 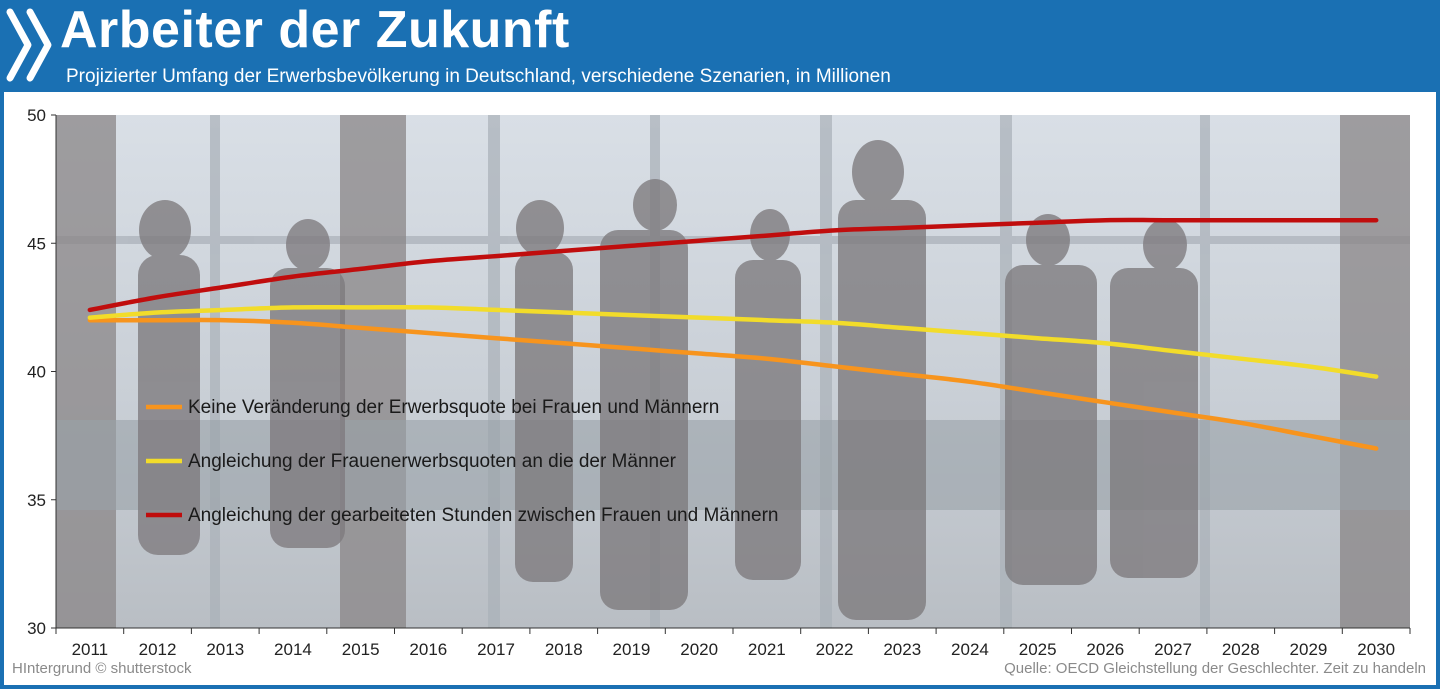 What do you see at coordinates (315, 30) in the screenshot?
I see `page-title: Arbeiter der Zukunft` at bounding box center [315, 30].